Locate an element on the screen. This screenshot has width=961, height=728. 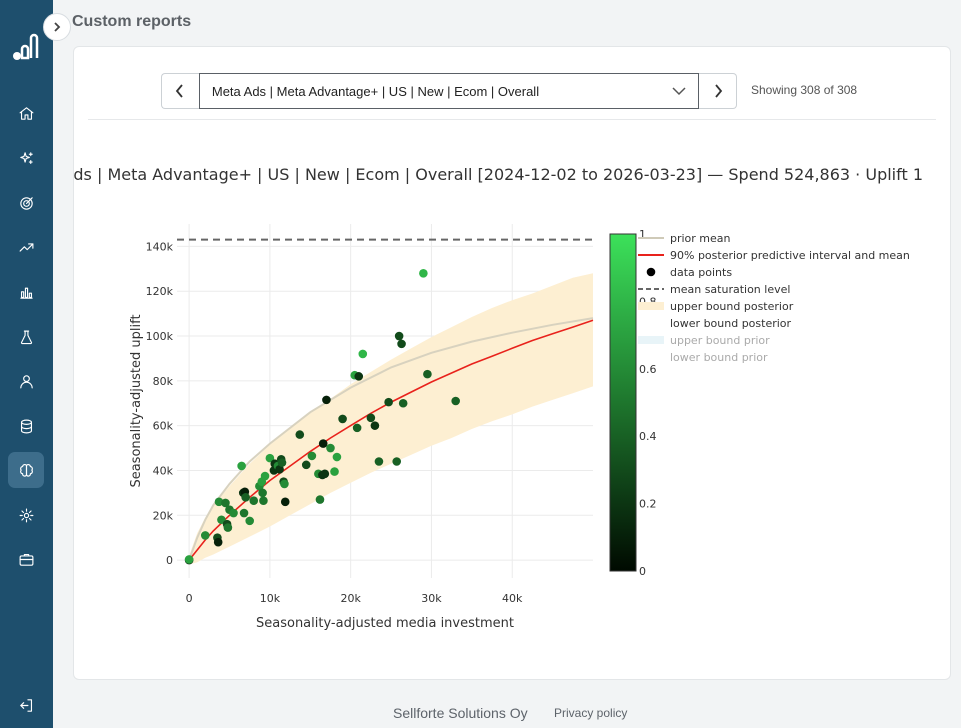
footer-company: Sellforte Solutions Oy is located at coordinates (460, 713).